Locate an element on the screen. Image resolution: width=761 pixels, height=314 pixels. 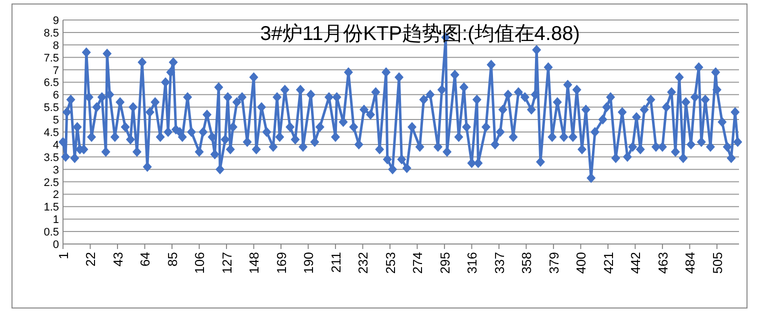
x-tick-label: 400 is located at coordinates (581, 263).